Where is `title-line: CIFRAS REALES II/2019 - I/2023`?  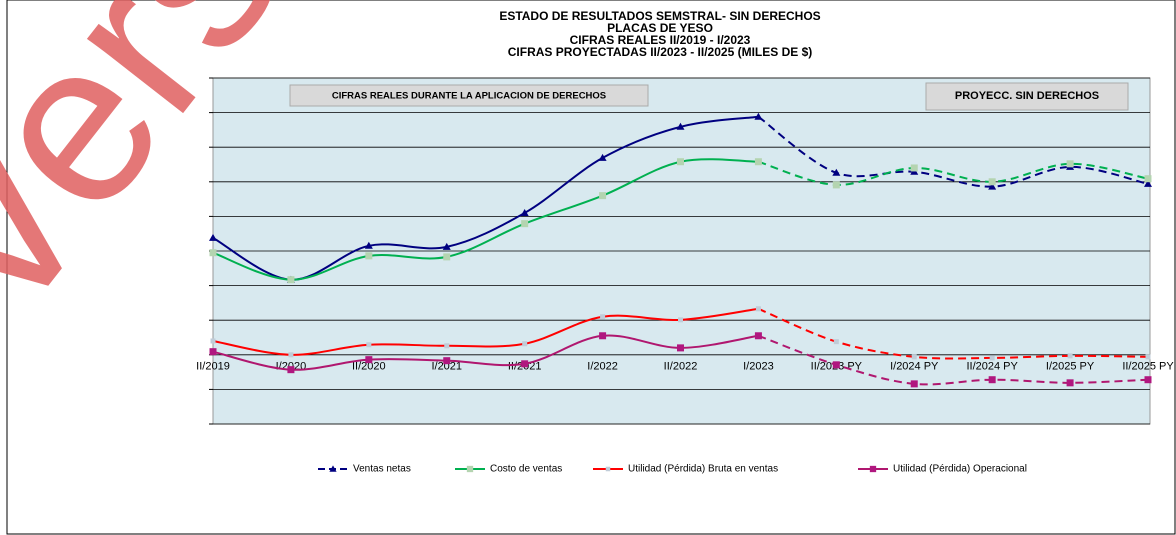
title-line: CIFRAS REALES II/2019 - I/2023 is located at coordinates (660, 40).